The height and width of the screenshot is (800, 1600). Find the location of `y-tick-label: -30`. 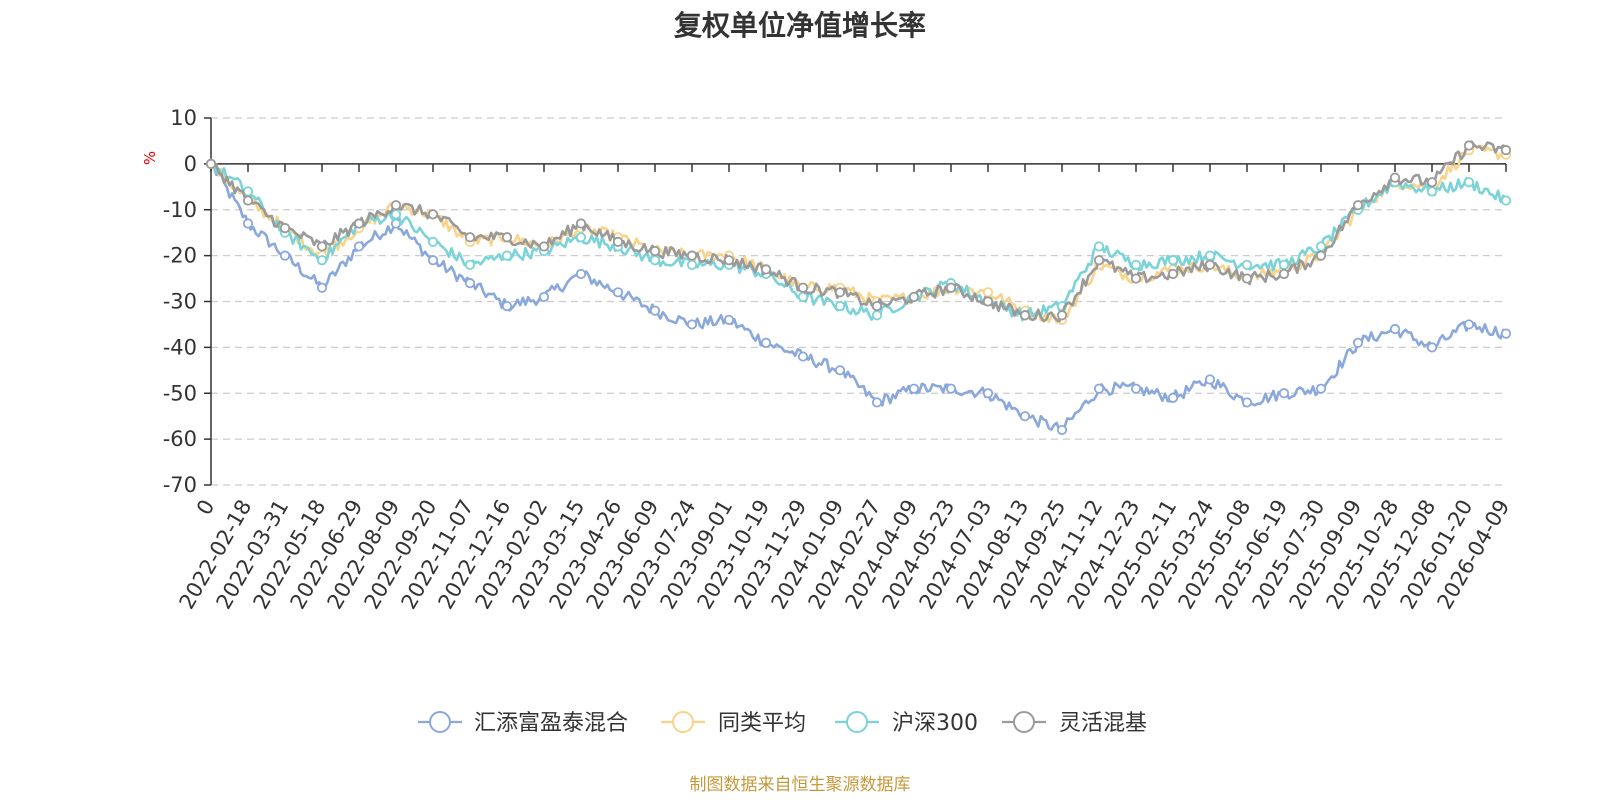

y-tick-label: -30 is located at coordinates (180, 302).